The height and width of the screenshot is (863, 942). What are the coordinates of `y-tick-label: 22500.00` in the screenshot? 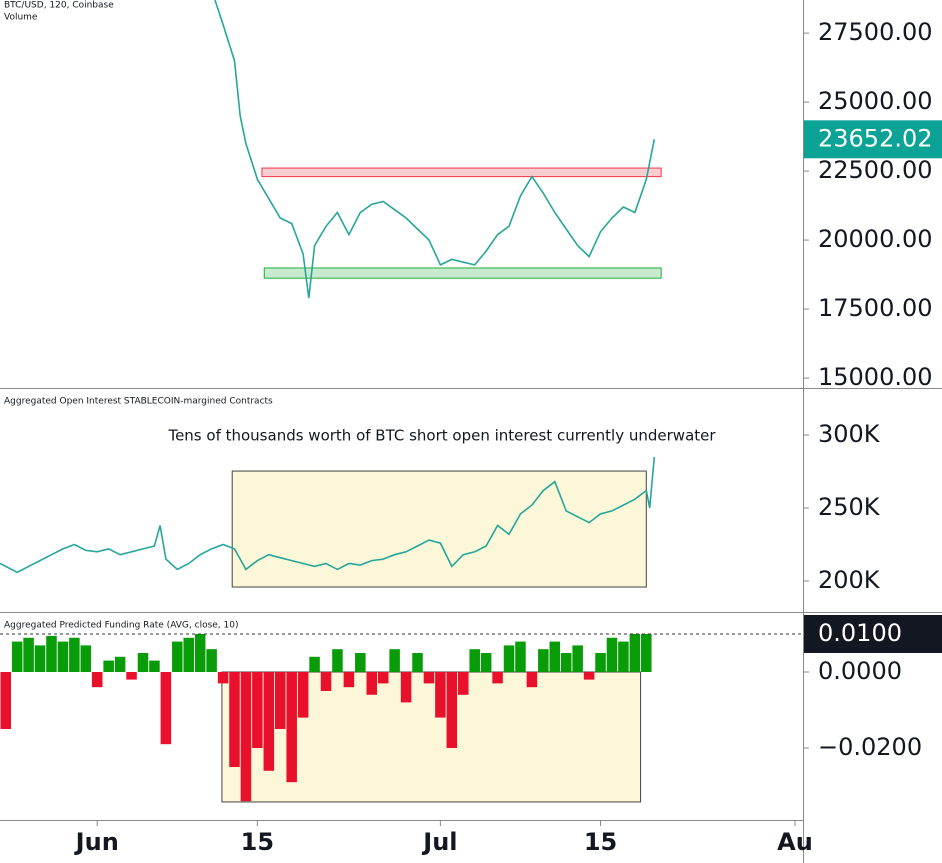 It's located at (875, 170).